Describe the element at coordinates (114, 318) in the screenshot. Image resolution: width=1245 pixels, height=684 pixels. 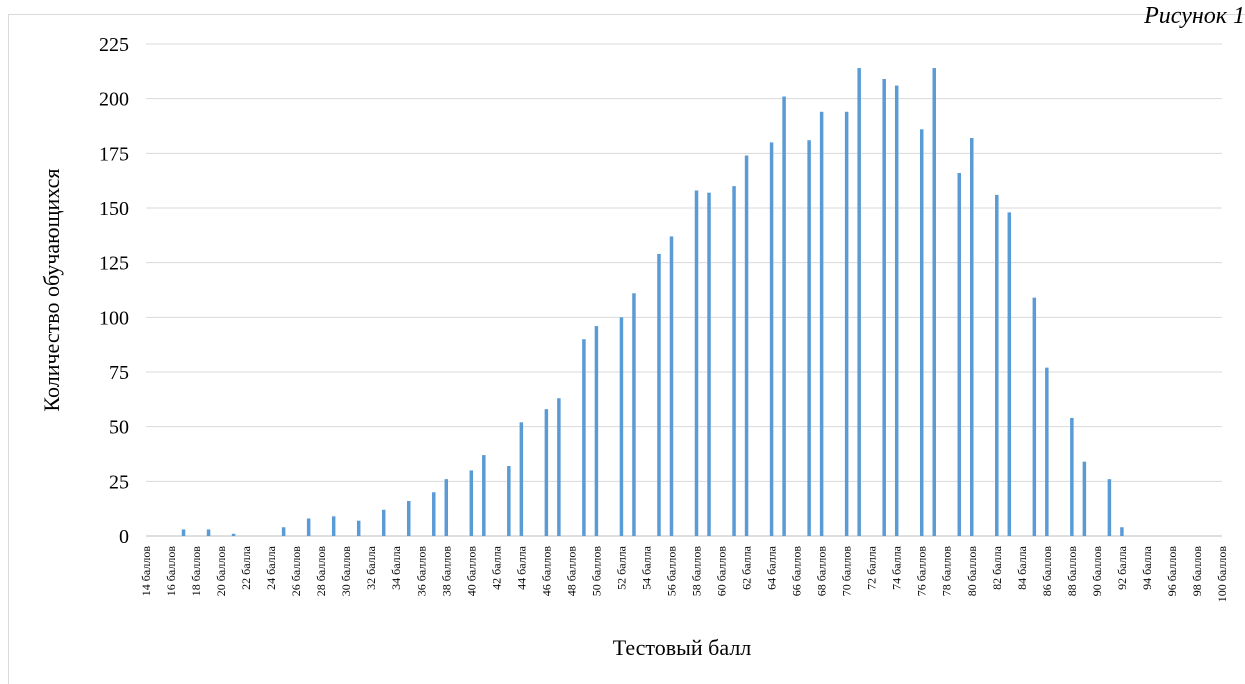
I see `y-tick-label: 100` at that location.